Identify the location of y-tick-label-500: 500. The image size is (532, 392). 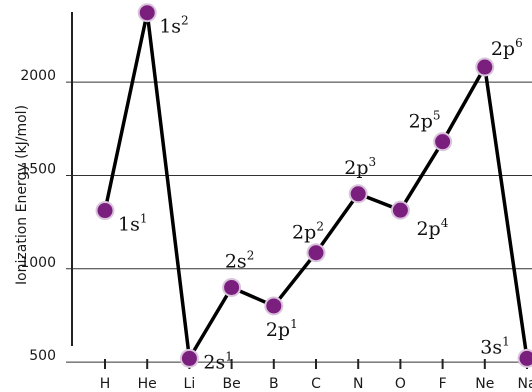
(42, 356).